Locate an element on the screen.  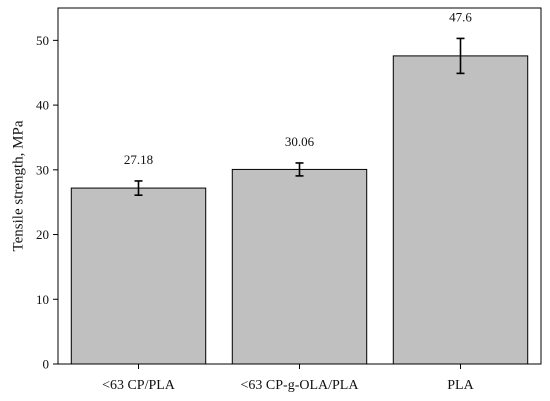
data-label: 47.6 is located at coordinates (460, 16).